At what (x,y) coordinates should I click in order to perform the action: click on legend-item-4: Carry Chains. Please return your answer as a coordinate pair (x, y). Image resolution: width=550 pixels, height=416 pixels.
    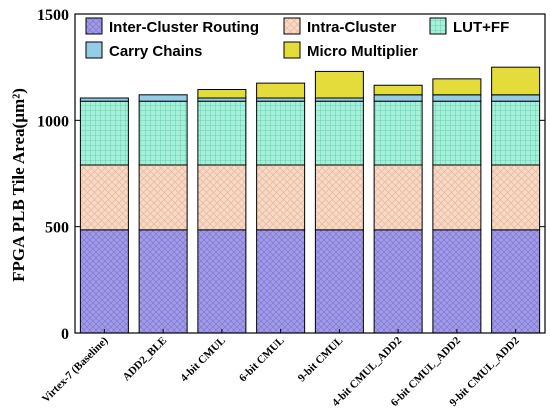
    Looking at the image, I should click on (143, 50).